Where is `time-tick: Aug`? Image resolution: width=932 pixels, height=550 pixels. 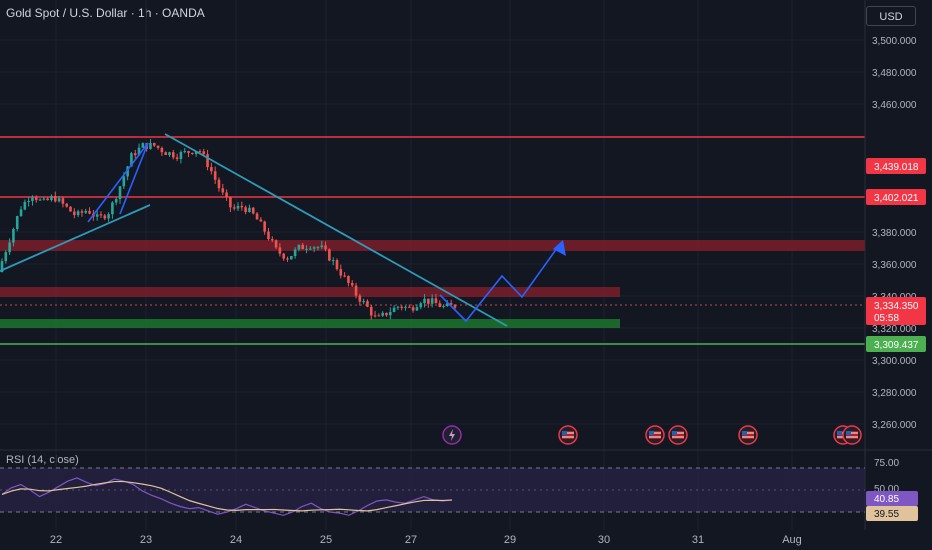
time-tick: Aug is located at coordinates (792, 540).